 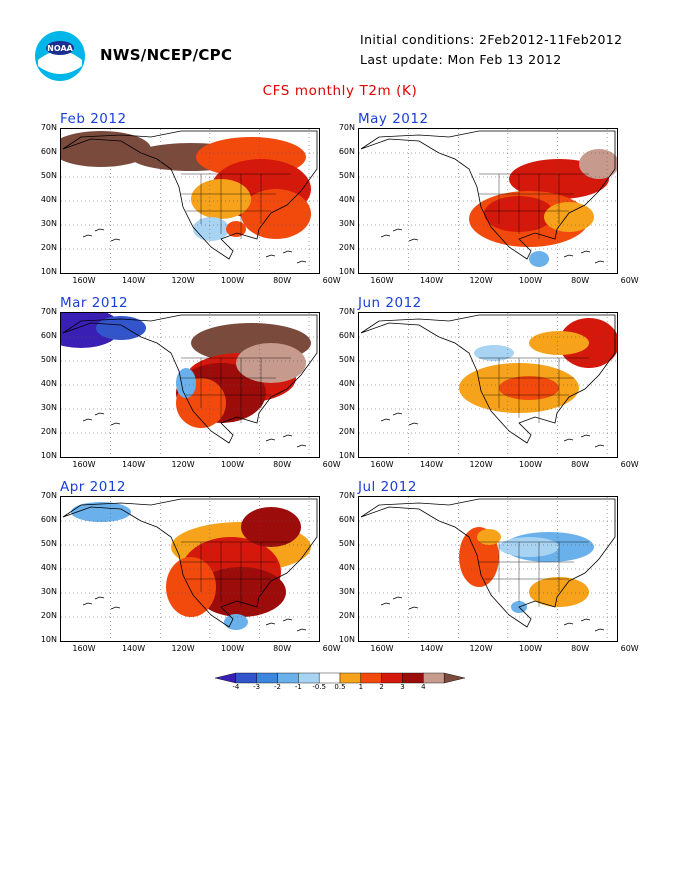 I want to click on panel-title: Jun 2012, so click(x=390, y=303).